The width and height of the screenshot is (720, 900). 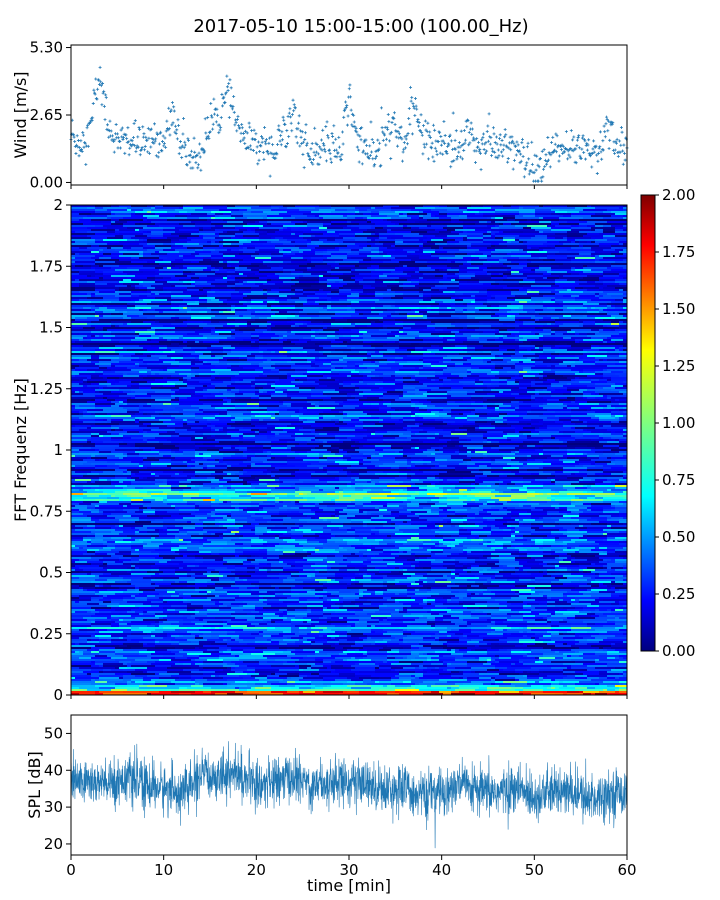 What do you see at coordinates (46, 182) in the screenshot?
I see `wind-y-tick-label: 0.00` at bounding box center [46, 182].